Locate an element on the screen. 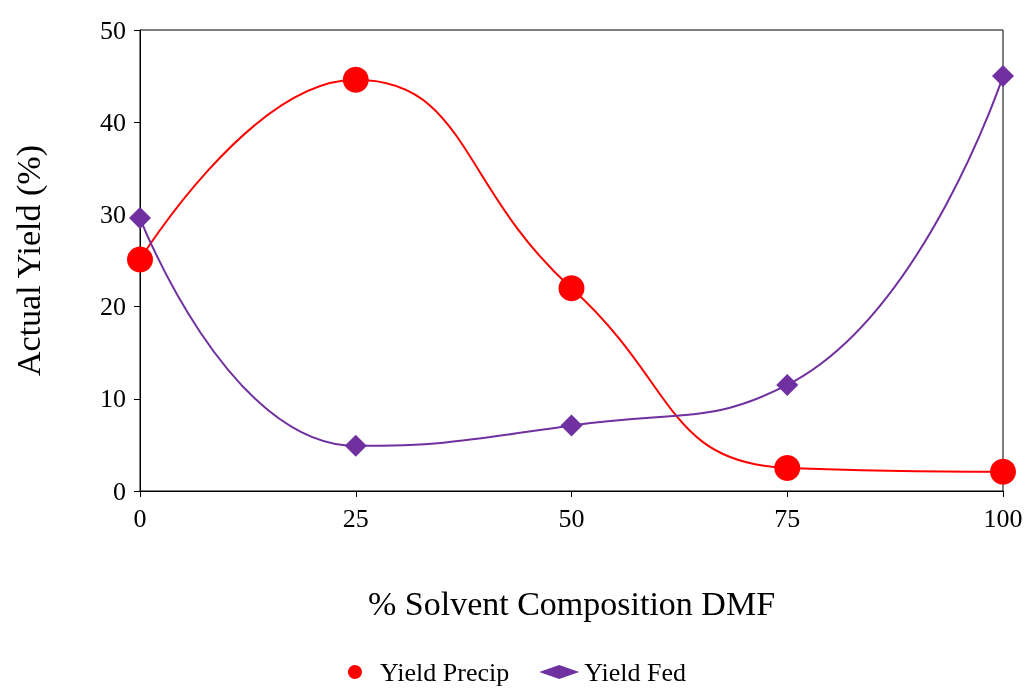 The height and width of the screenshot is (690, 1034). x-axis-title: % Solvent Composition DMF is located at coordinates (571, 603).